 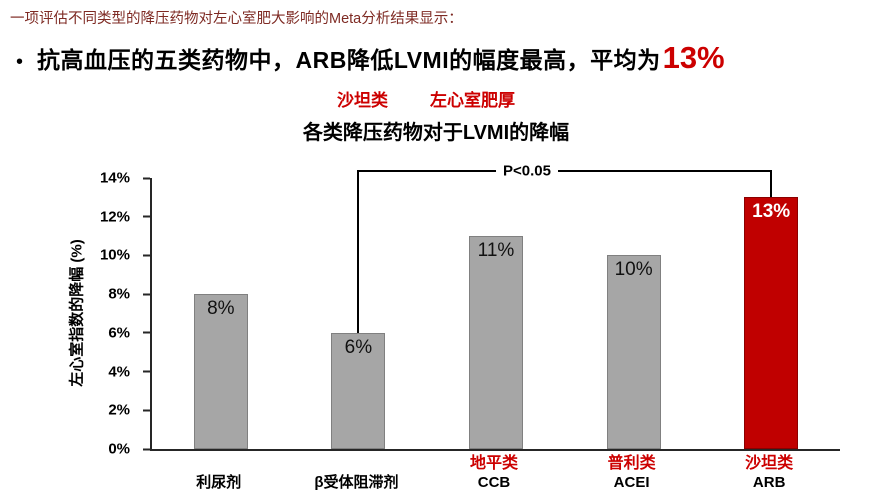 I want to click on y-tick-2: 2%, so click(x=110, y=410).